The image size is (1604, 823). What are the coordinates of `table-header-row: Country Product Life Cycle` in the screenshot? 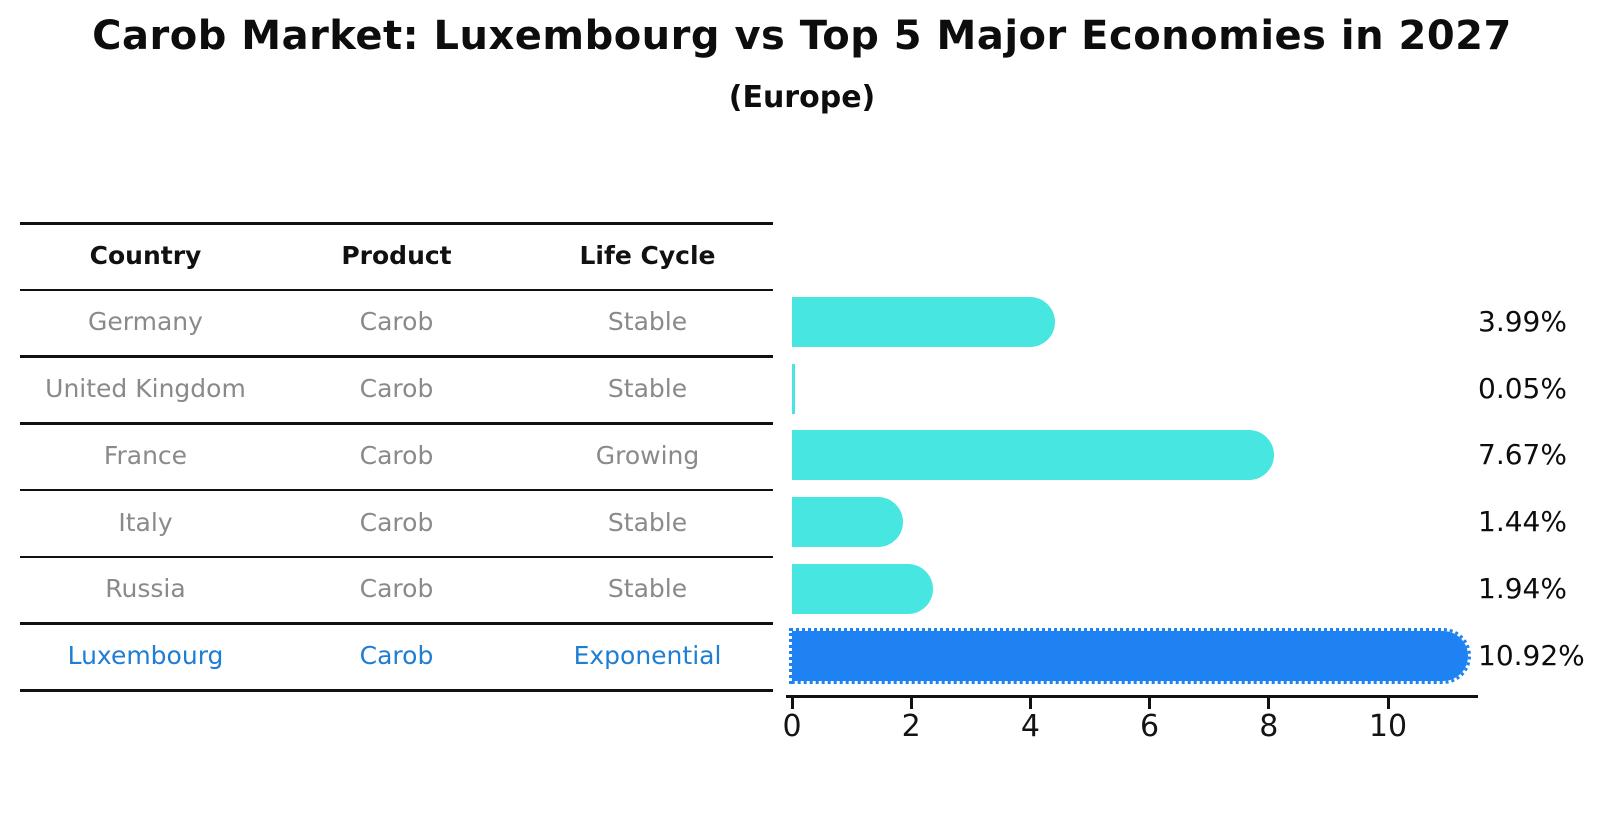 It's located at (396, 255).